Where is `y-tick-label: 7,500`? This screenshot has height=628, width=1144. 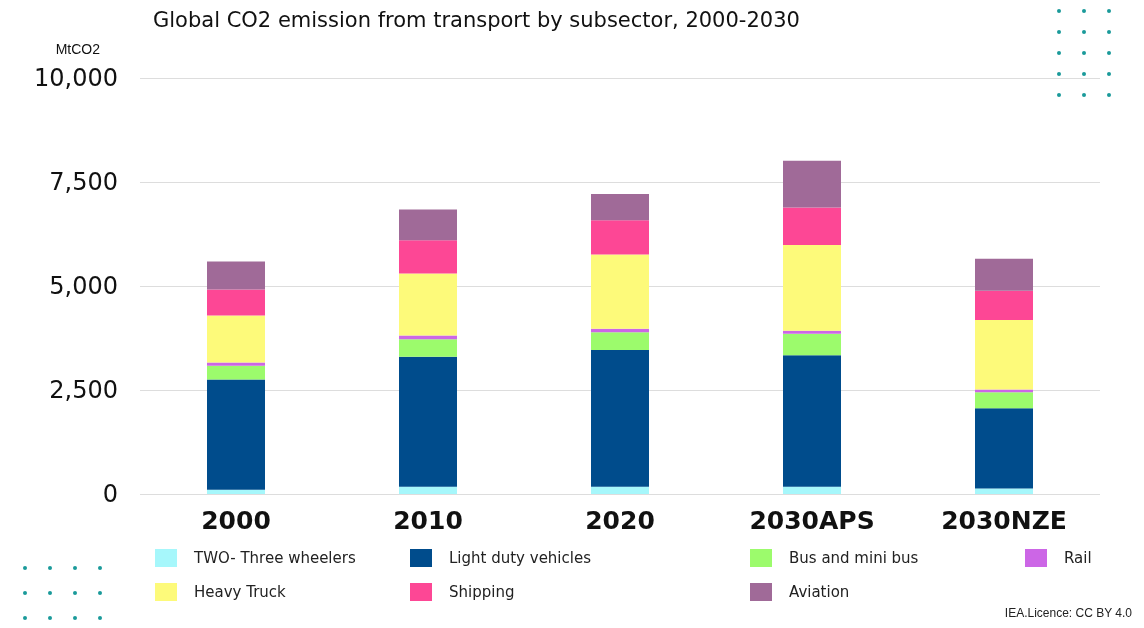
y-tick-label: 7,500 is located at coordinates (83, 182).